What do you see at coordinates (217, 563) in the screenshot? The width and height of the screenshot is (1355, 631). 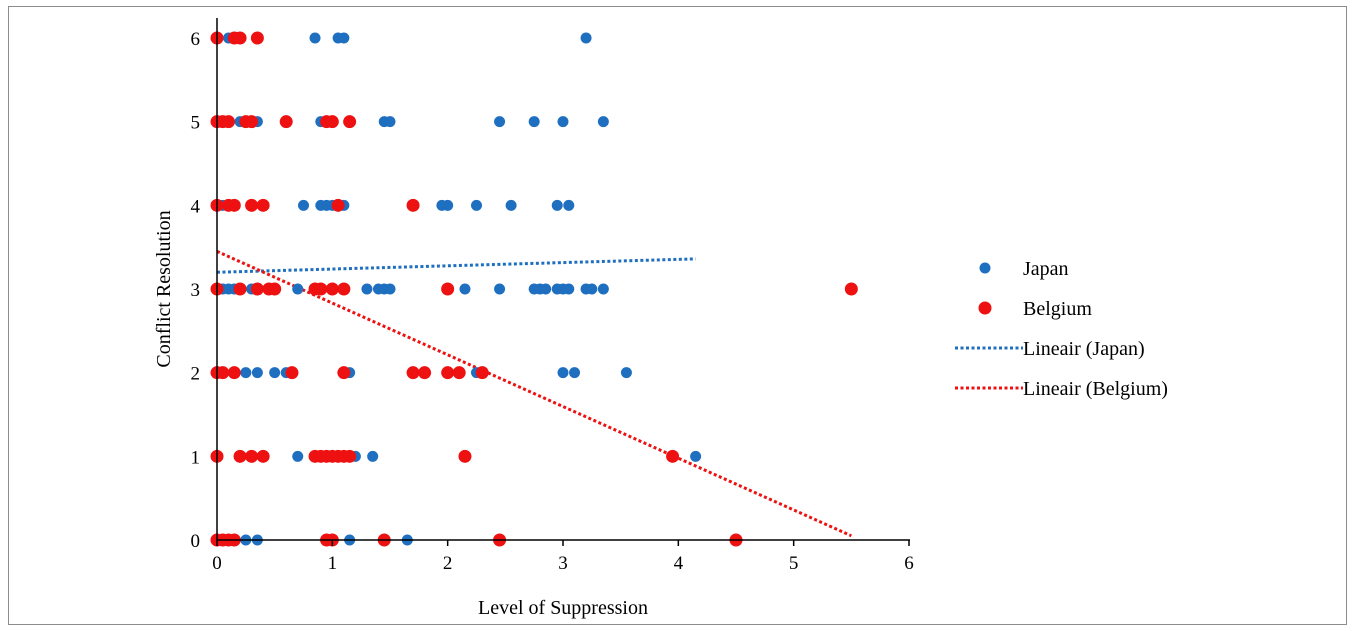 I see `x-tick-label: 0` at bounding box center [217, 563].